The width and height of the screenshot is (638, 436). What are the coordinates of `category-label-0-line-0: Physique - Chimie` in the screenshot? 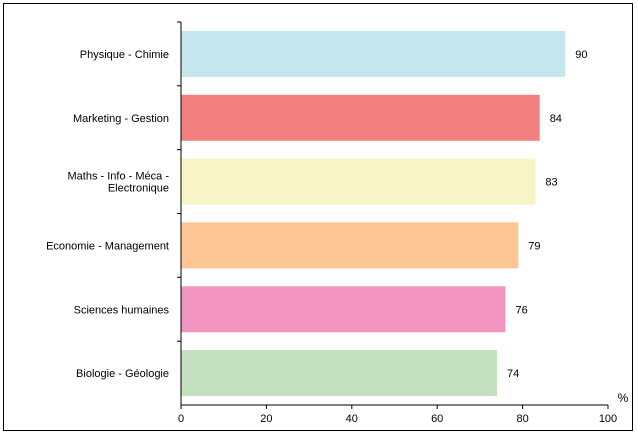 It's located at (124, 55).